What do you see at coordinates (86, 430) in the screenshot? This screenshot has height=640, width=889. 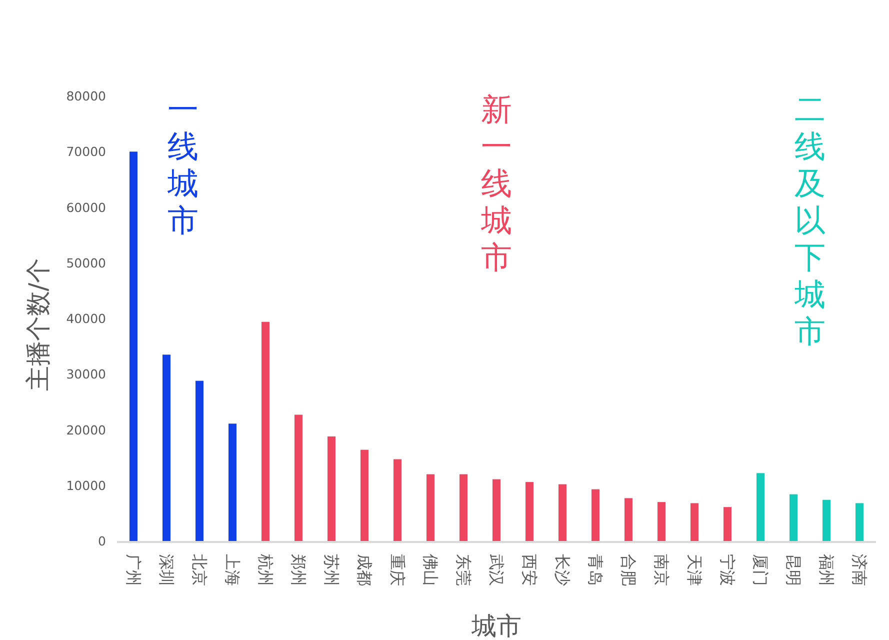 I see `y-tick-label: 20000` at bounding box center [86, 430].